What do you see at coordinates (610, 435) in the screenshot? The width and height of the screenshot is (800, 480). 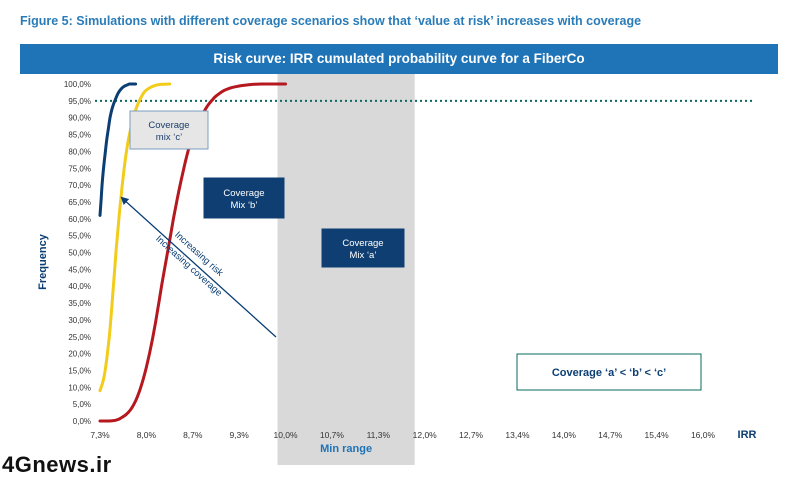 I see `x-tick-label: 14,7%` at bounding box center [610, 435].